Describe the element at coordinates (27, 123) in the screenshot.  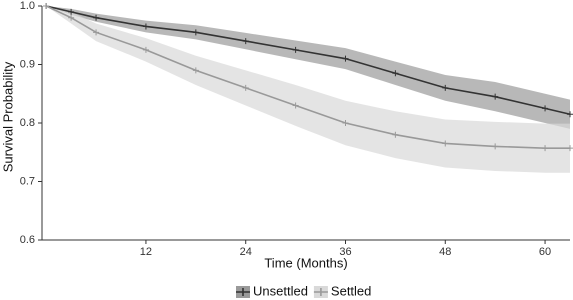
I see `y-tick-label: 0.8` at that location.